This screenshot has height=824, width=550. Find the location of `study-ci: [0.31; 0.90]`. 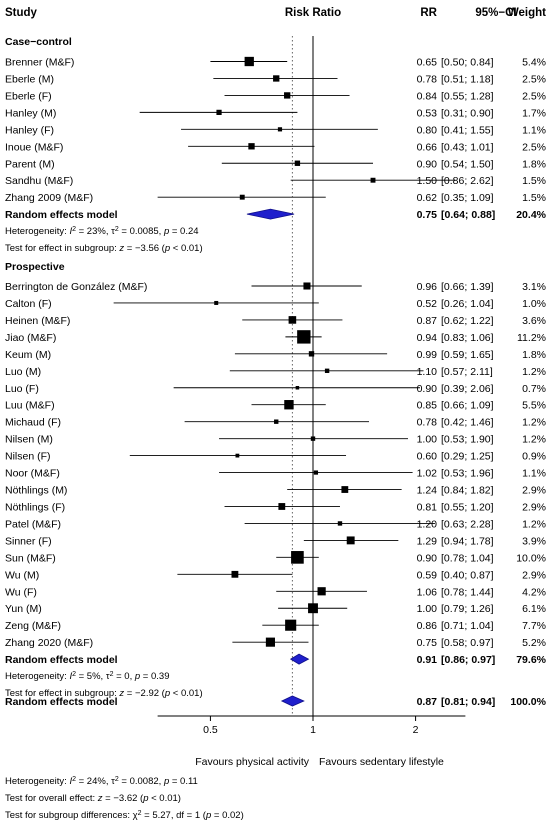

study-ci: [0.31; 0.90] is located at coordinates (467, 113).